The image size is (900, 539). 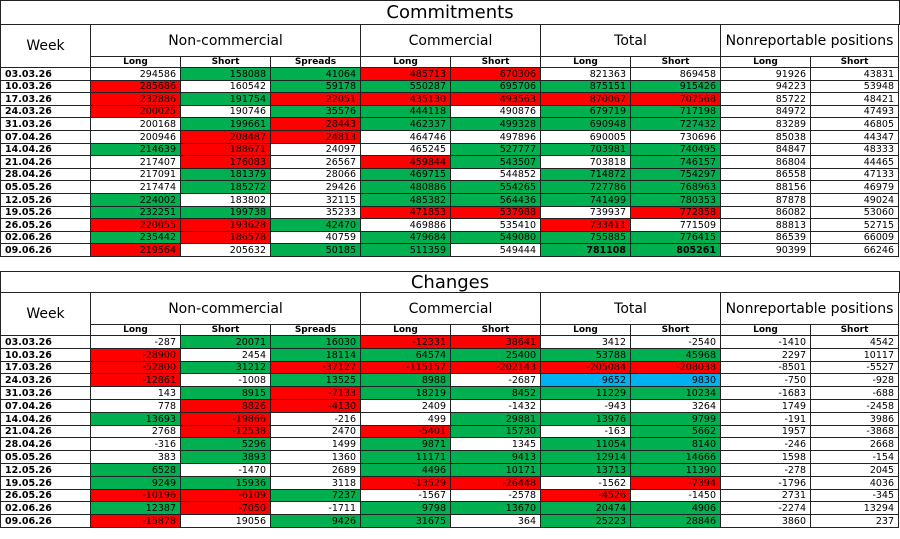 What do you see at coordinates (766, 200) in the screenshot?
I see `value-cell: 87878` at bounding box center [766, 200].